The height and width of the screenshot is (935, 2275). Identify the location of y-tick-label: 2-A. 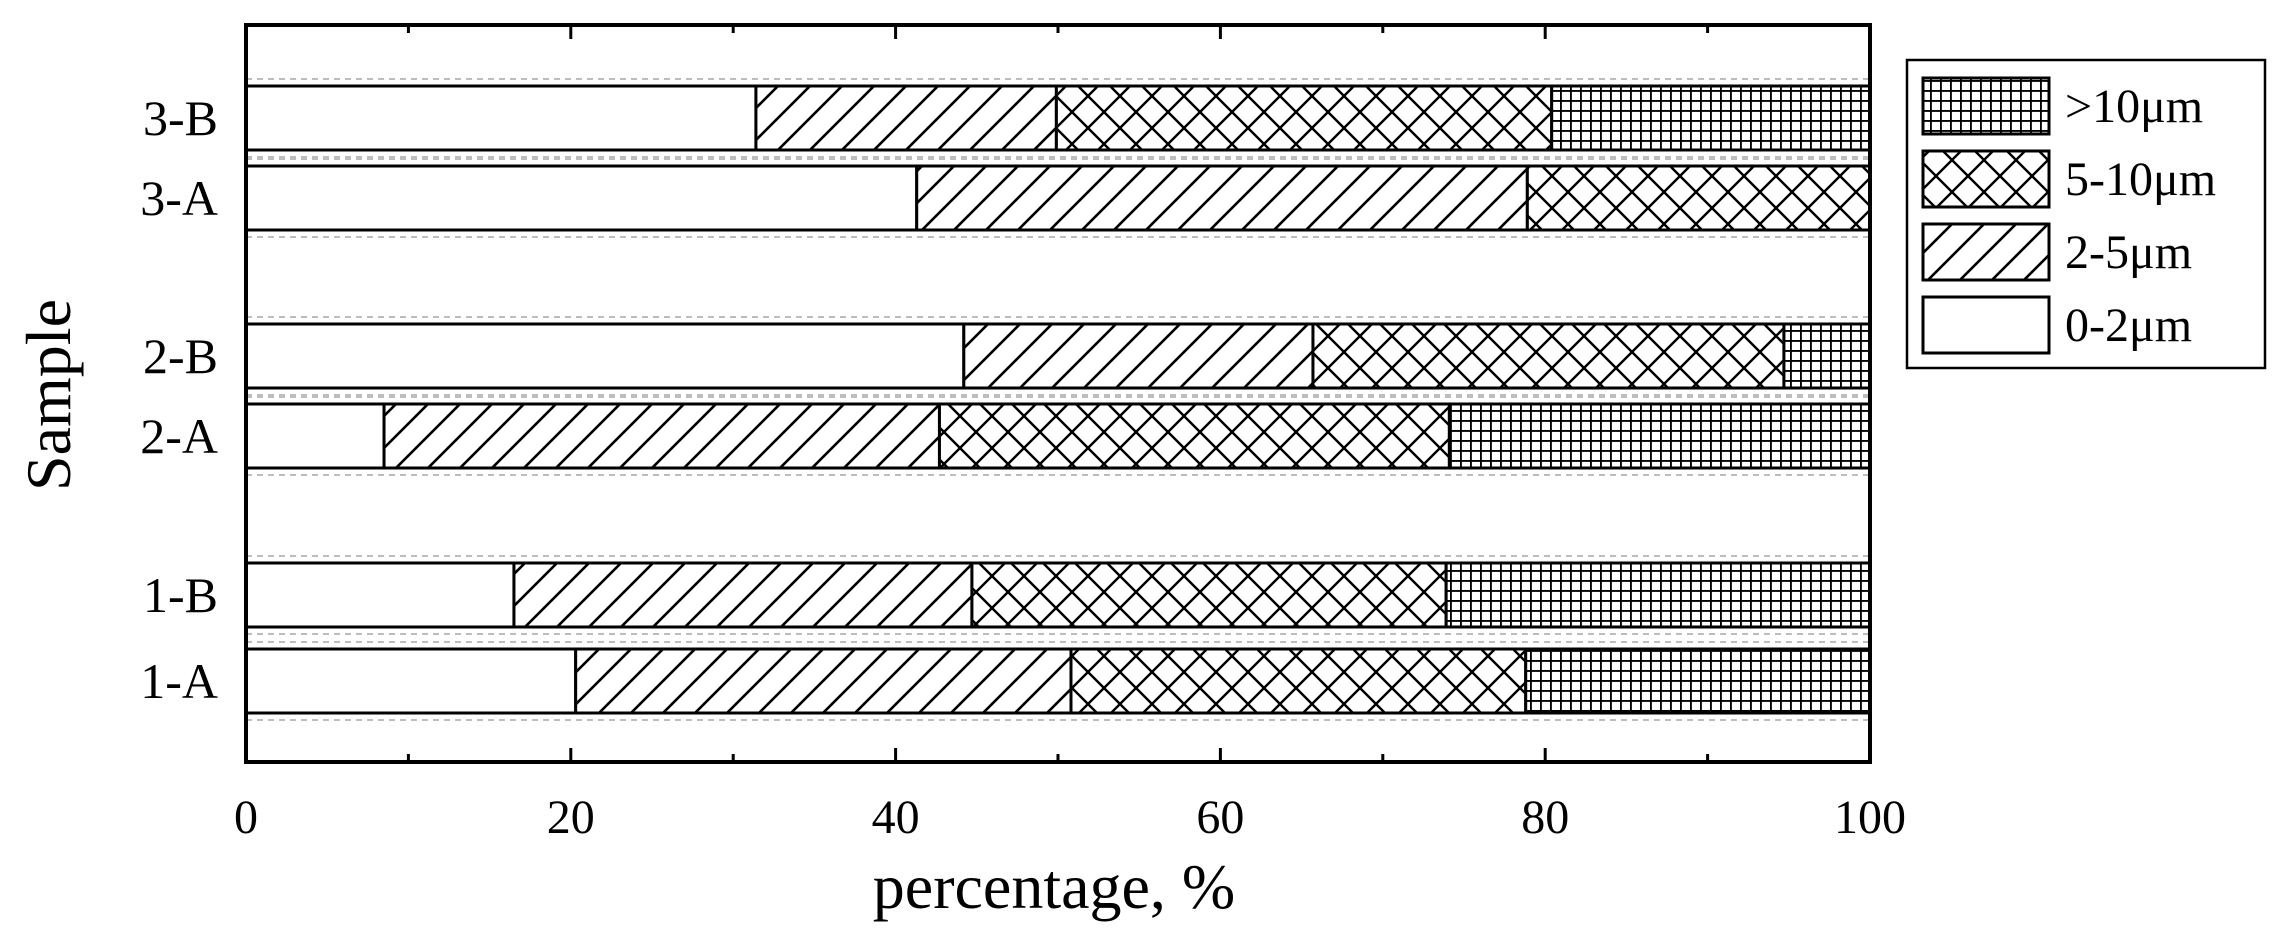
(179, 436).